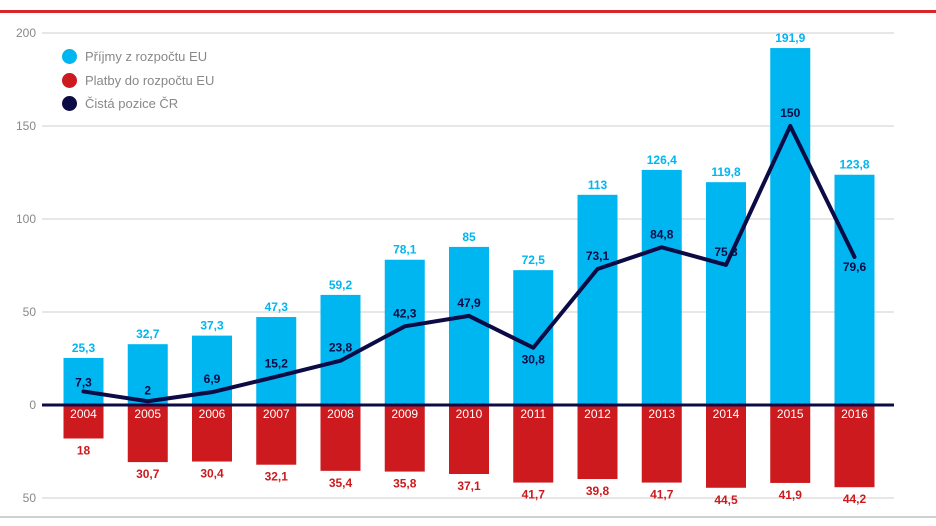 This screenshot has width=936, height=526. I want to click on data-label-income: 59,2, so click(341, 285).